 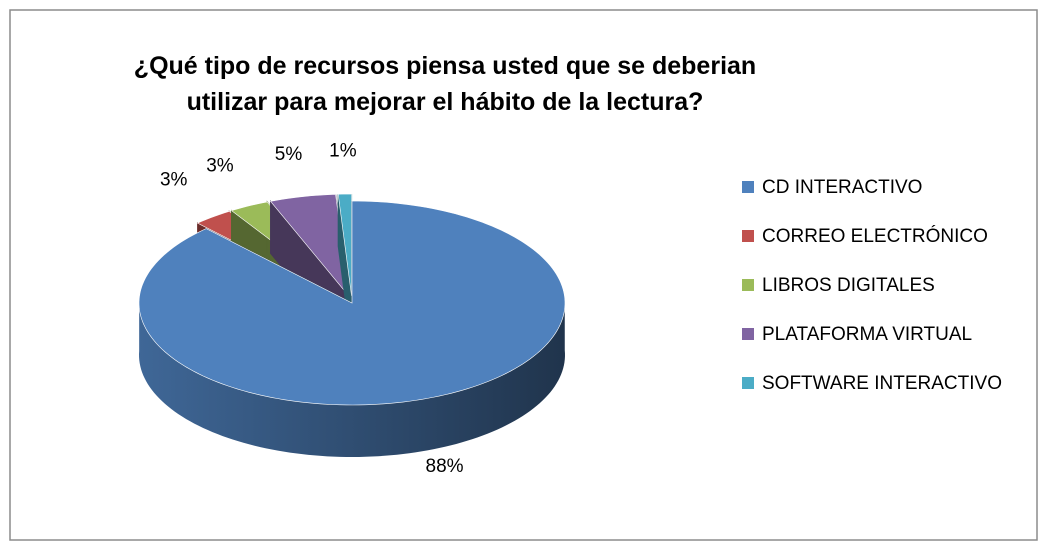 I want to click on legend-label: PLATAFORMA VIRTUAL, so click(x=867, y=334).